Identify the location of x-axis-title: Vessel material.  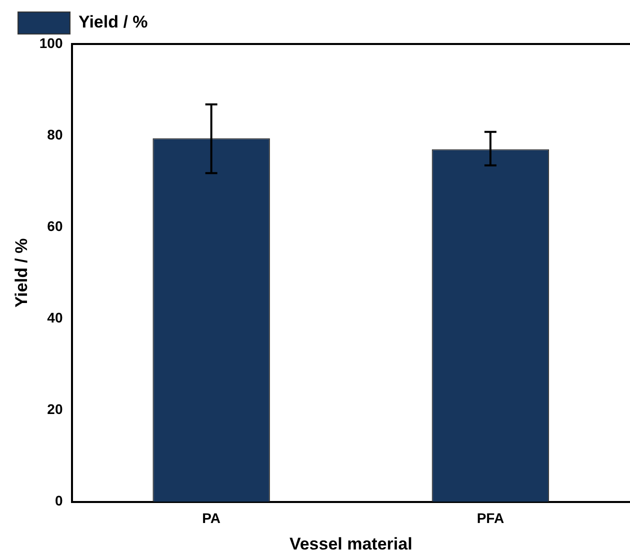
(350, 544).